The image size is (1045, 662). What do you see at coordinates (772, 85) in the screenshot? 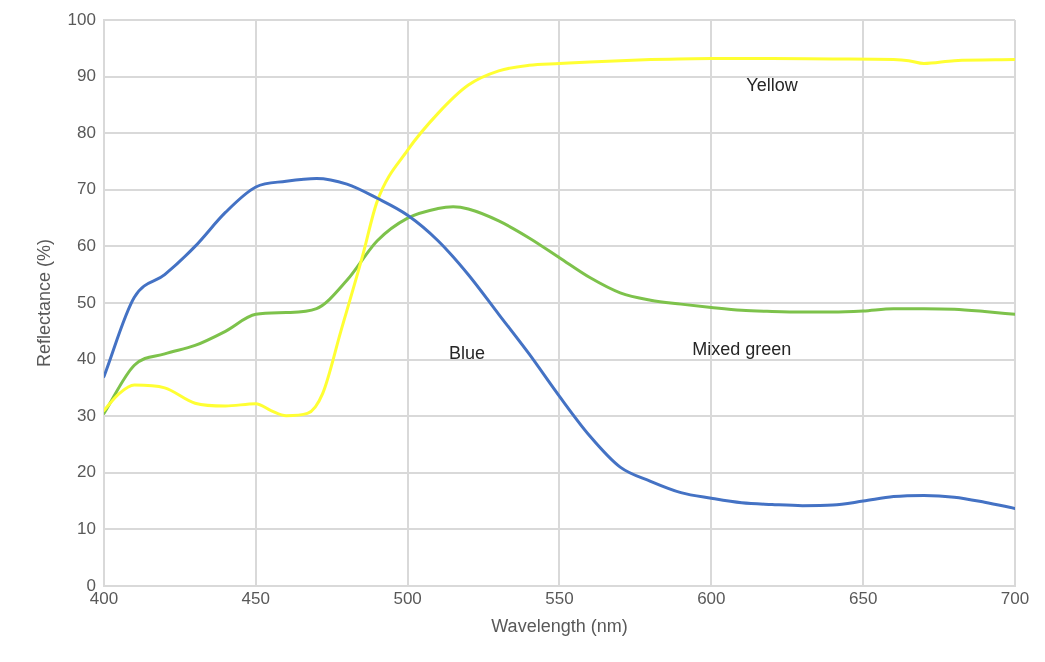
I see `series-label: Yellow` at bounding box center [772, 85].